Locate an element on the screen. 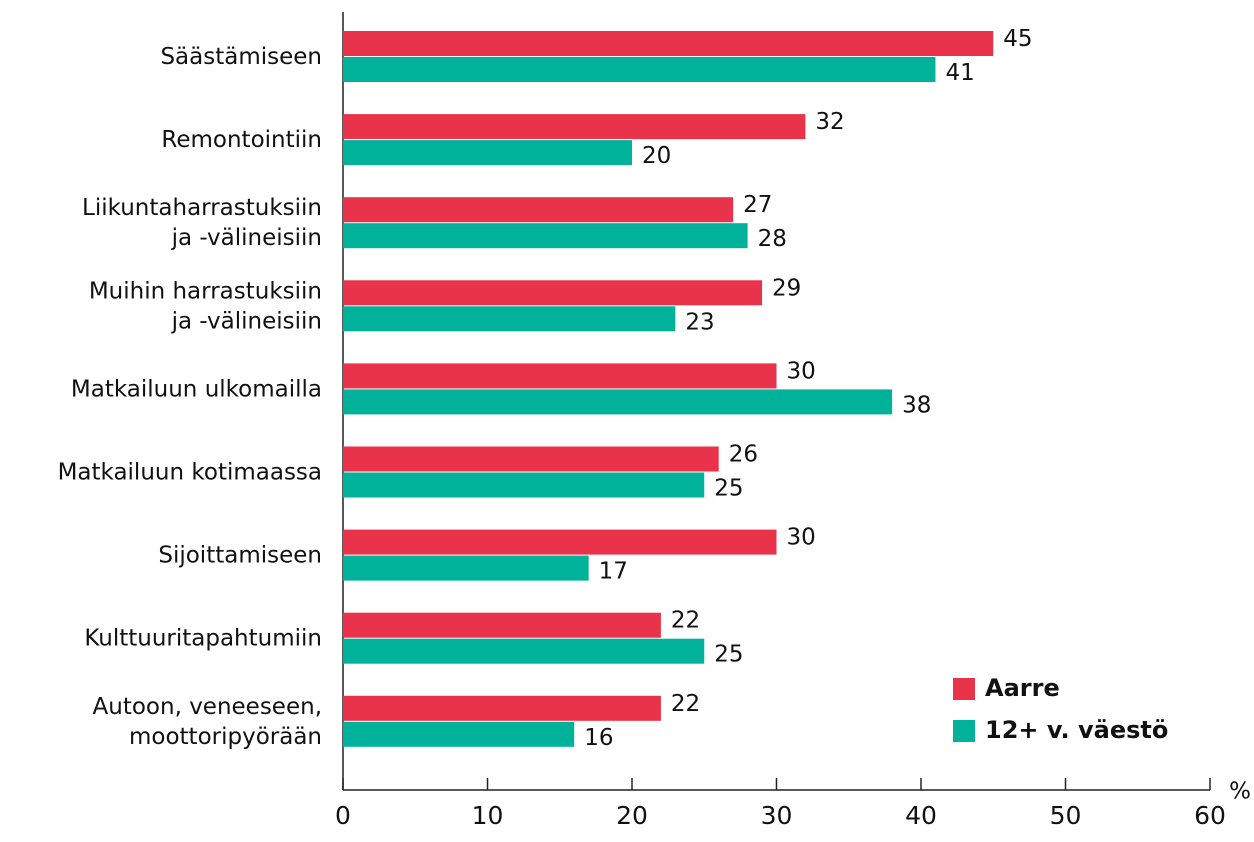 This screenshot has height=842, width=1254. category-line: Matkailuun ulkomailla is located at coordinates (196, 389).